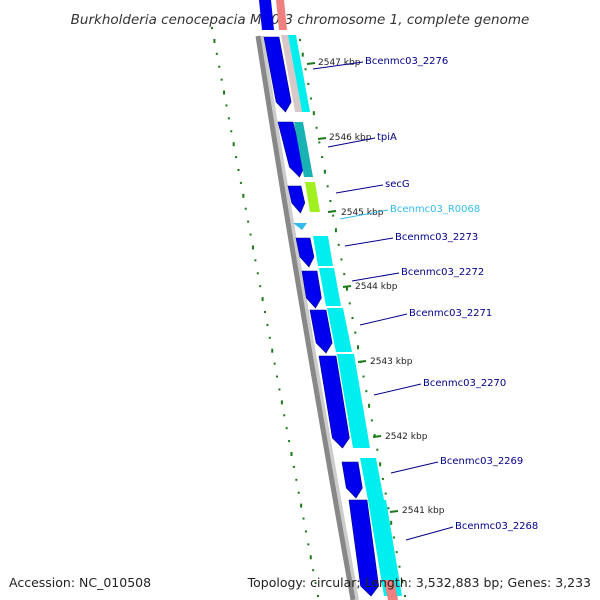  What do you see at coordinates (80, 582) in the screenshot?
I see `accession-text: Accession: NC_010508` at bounding box center [80, 582].